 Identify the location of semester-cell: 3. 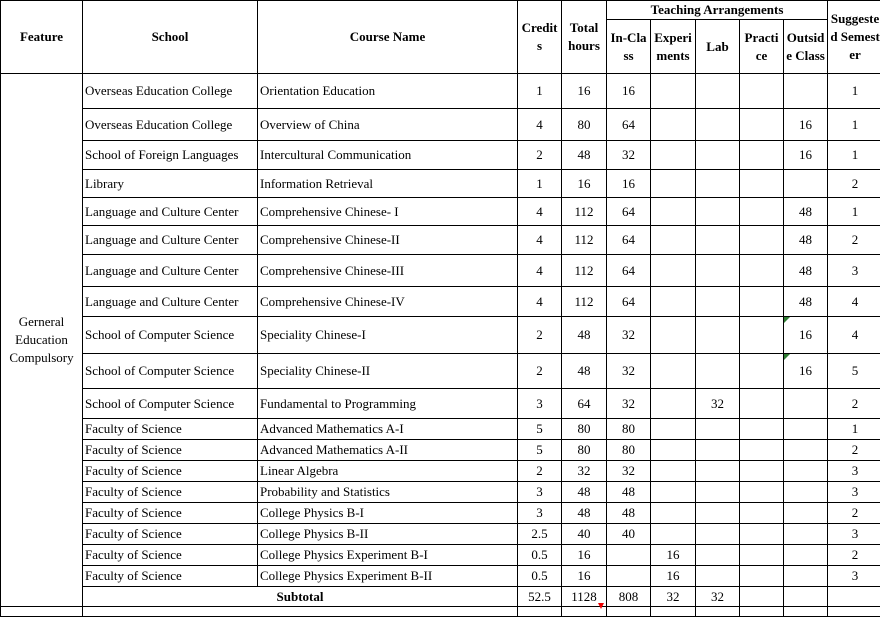
(854, 576).